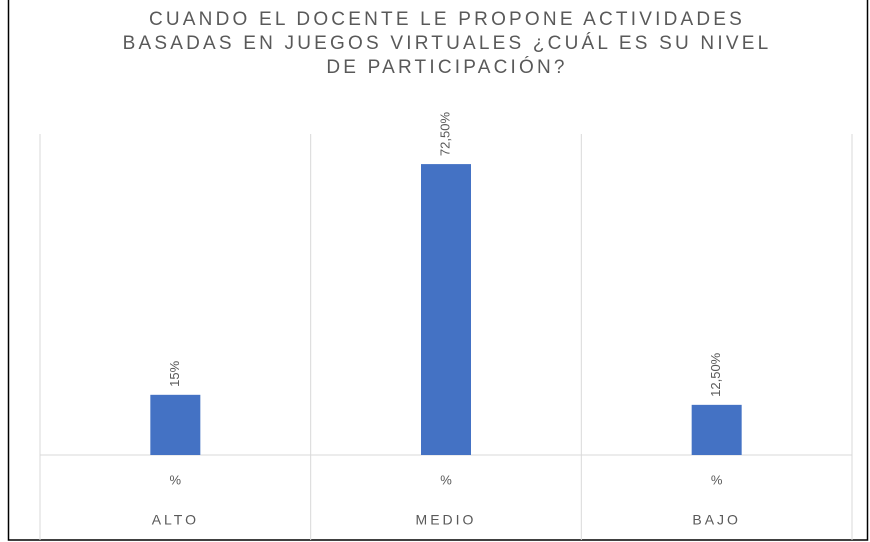  Describe the element at coordinates (444, 134) in the screenshot. I see `data-label: 72,50%` at that location.